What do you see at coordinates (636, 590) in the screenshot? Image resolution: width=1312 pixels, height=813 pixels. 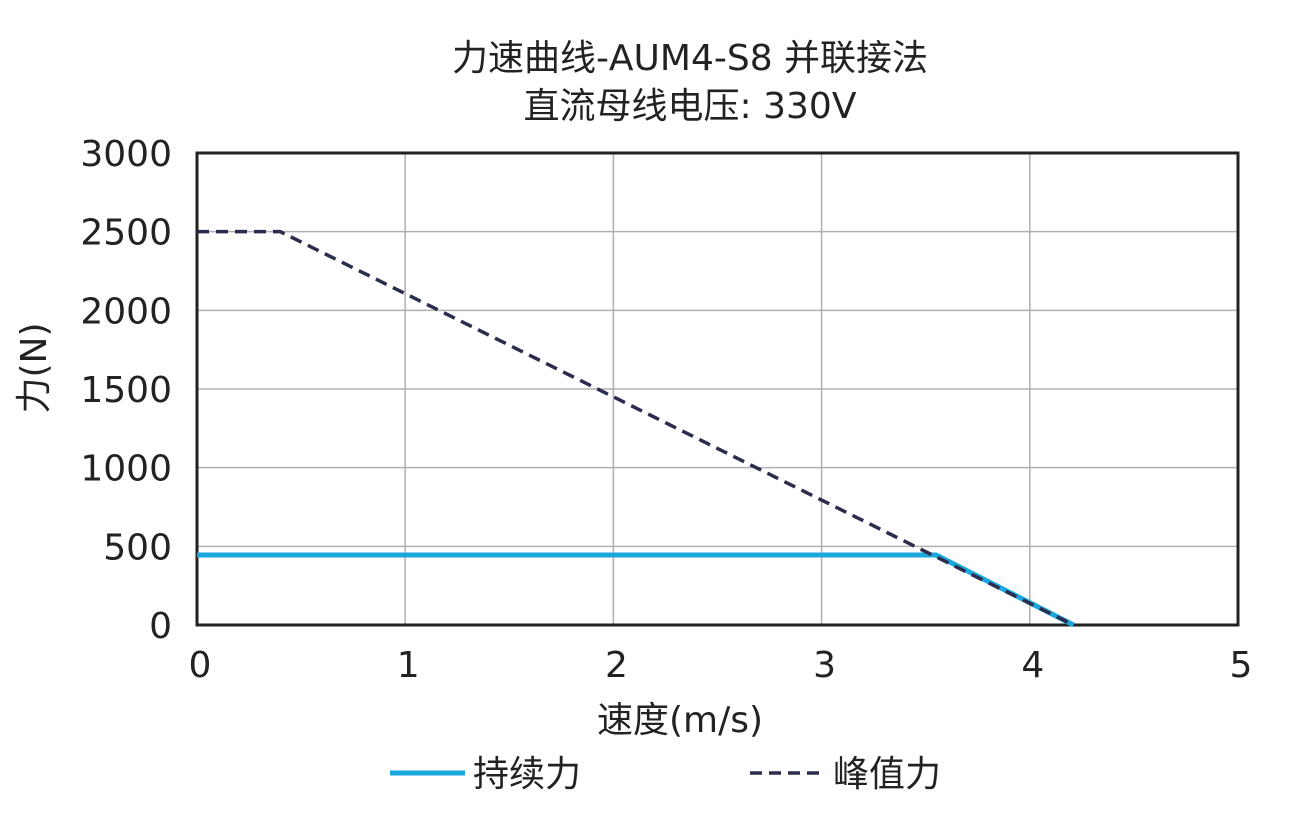 I see `data-line` at bounding box center [636, 590].